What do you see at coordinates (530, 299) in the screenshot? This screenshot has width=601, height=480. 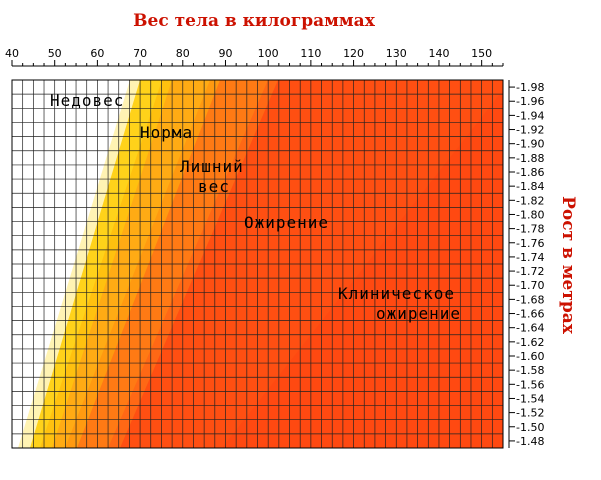 I see `y-tick-label: -1.68` at bounding box center [530, 299].